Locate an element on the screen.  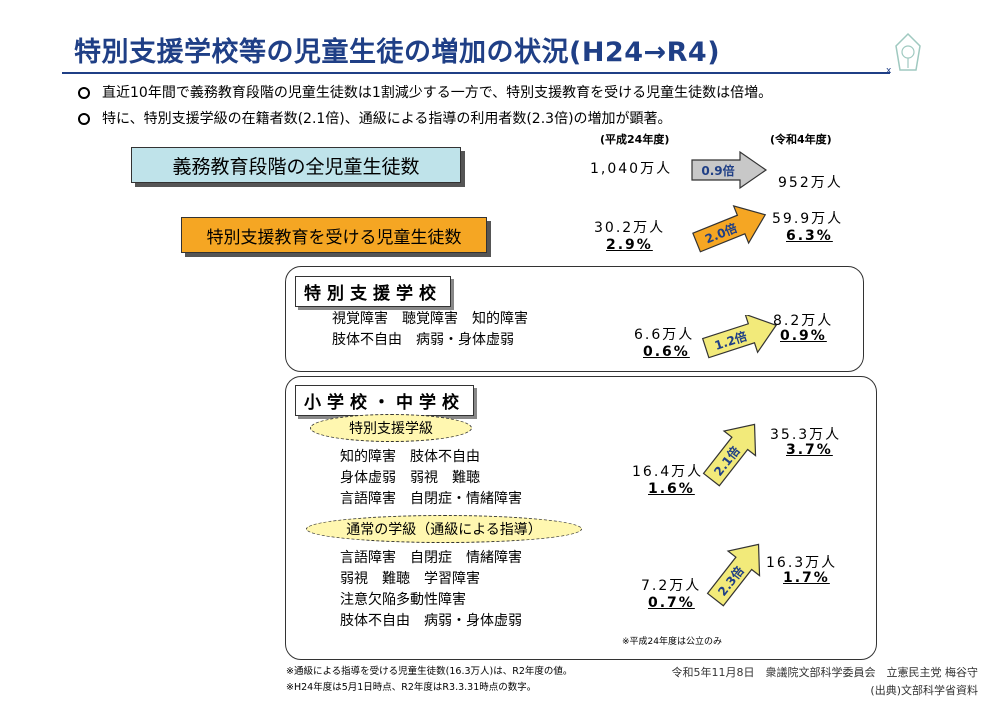
special-school-after: 8.2万人 is located at coordinates (803, 321).